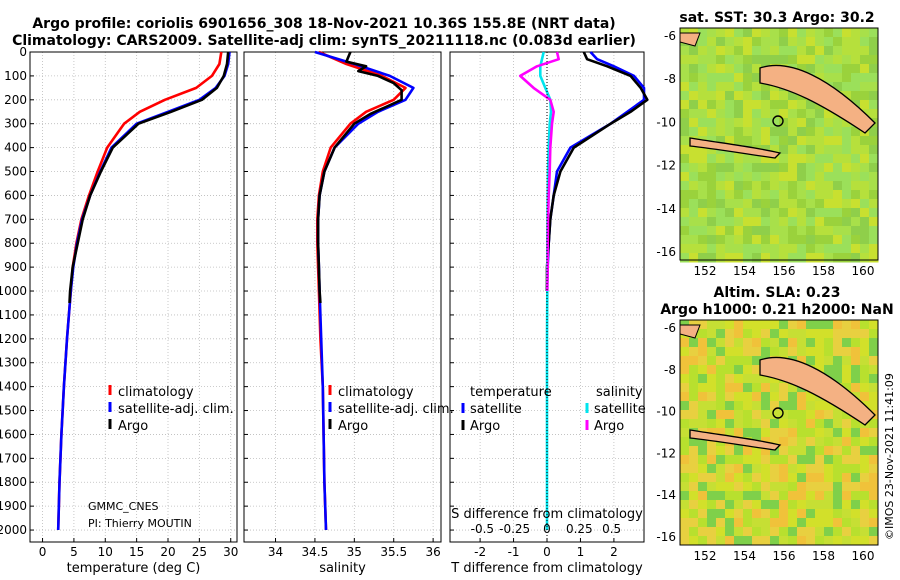 The image size is (900, 580). Describe the element at coordinates (176, 409) in the screenshot. I see `legend-label: satellite-adj. clim.` at that location.